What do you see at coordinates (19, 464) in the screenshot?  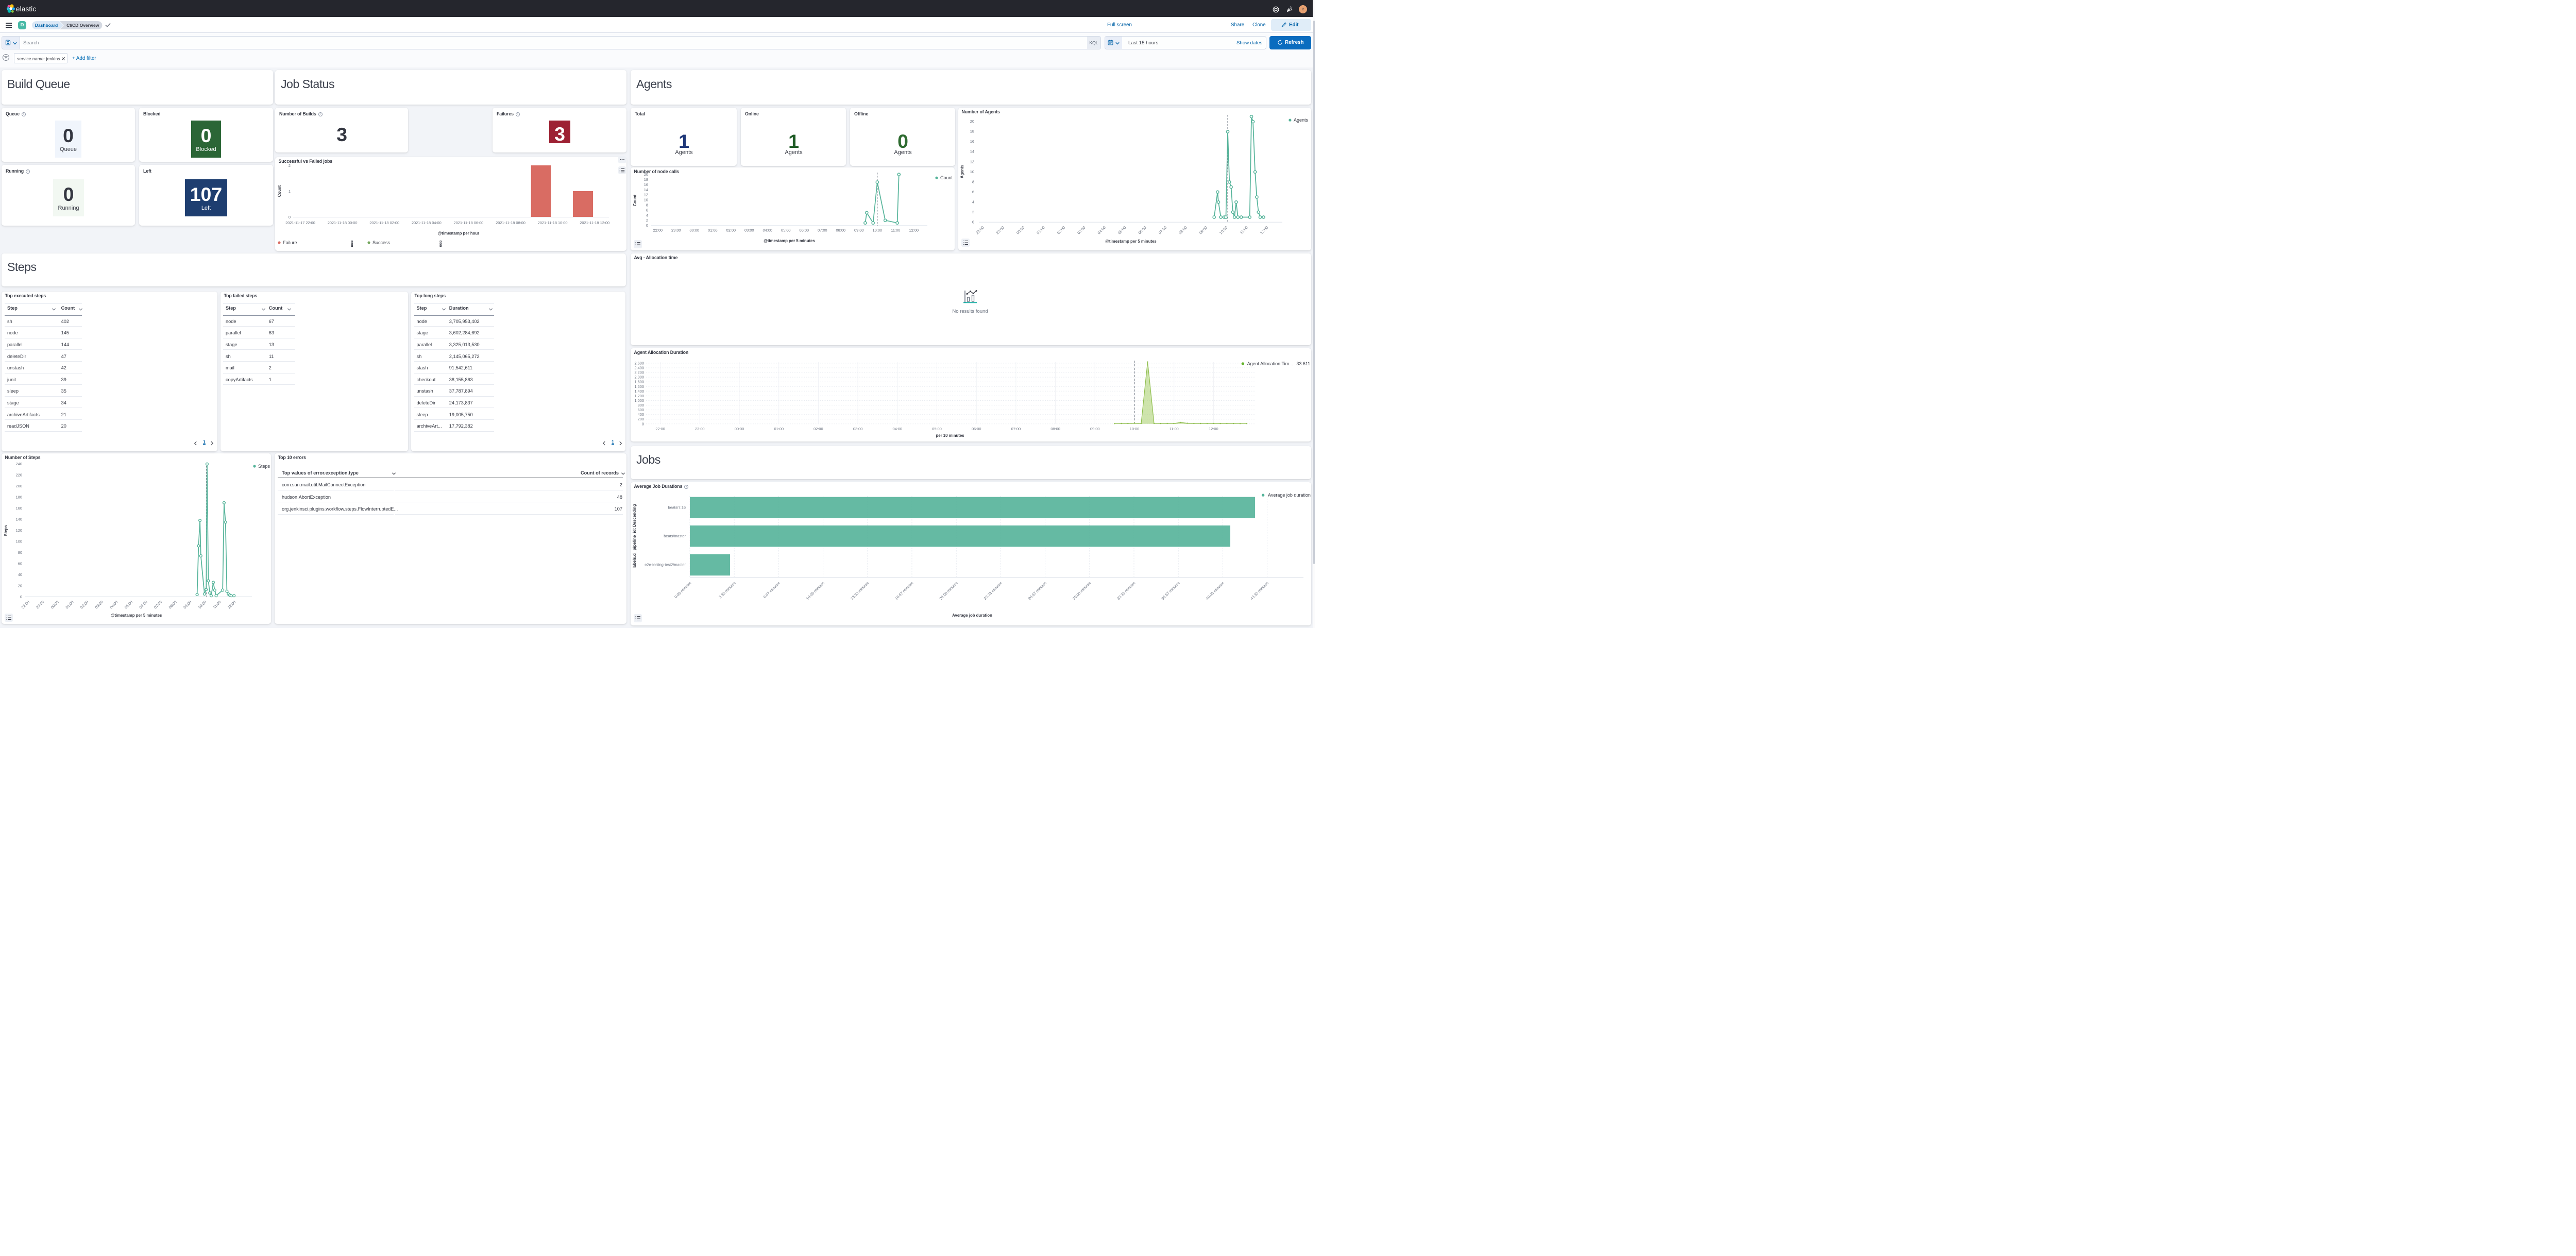 I see `svg-text: 240` at bounding box center [19, 464].